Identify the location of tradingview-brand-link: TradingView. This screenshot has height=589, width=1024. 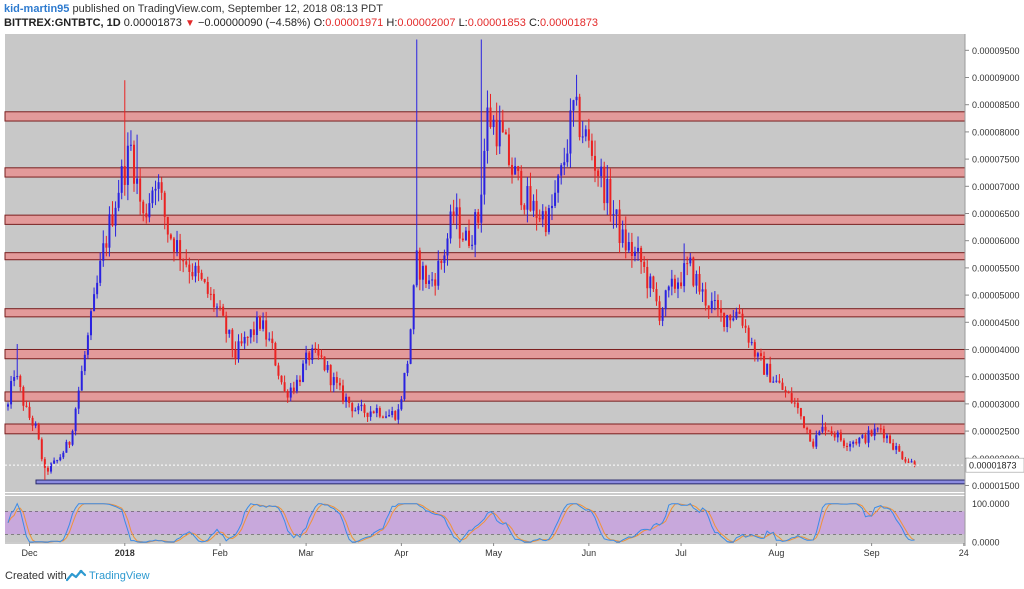
(119, 576).